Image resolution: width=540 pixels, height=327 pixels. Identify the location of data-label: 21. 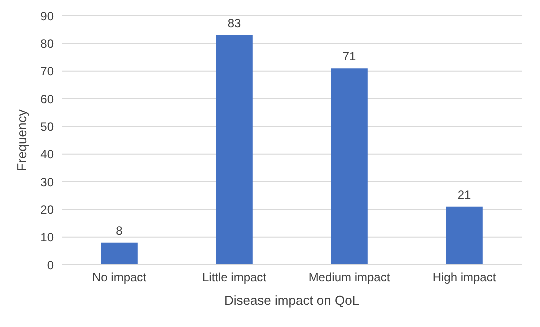
(465, 195).